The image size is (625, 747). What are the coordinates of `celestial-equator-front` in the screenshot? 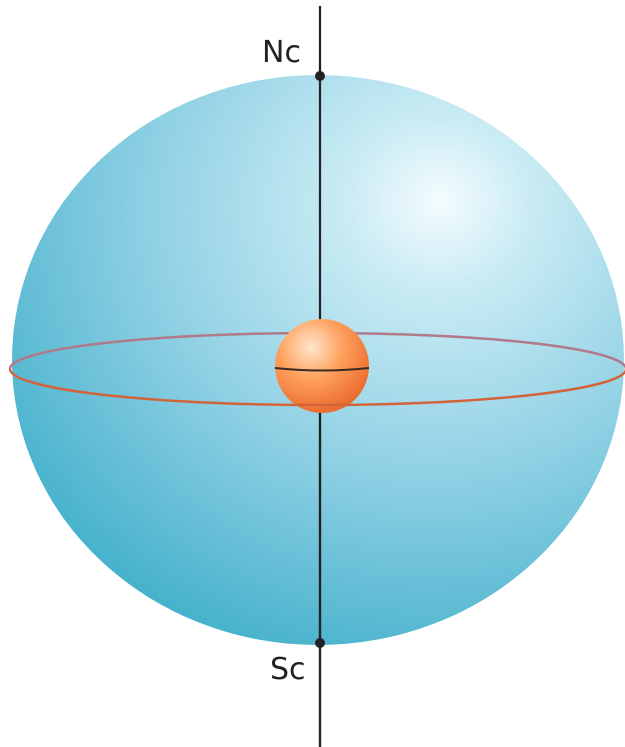 It's located at (316, 387).